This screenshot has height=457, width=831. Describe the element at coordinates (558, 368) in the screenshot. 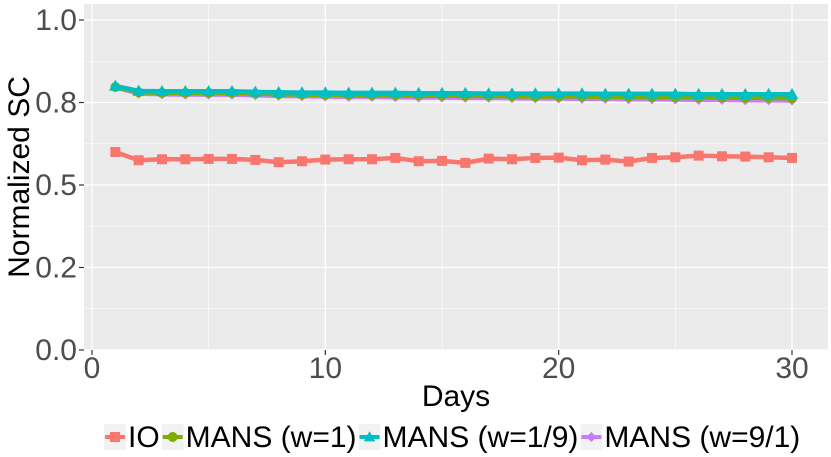

I see `x-tick-label: 20` at that location.